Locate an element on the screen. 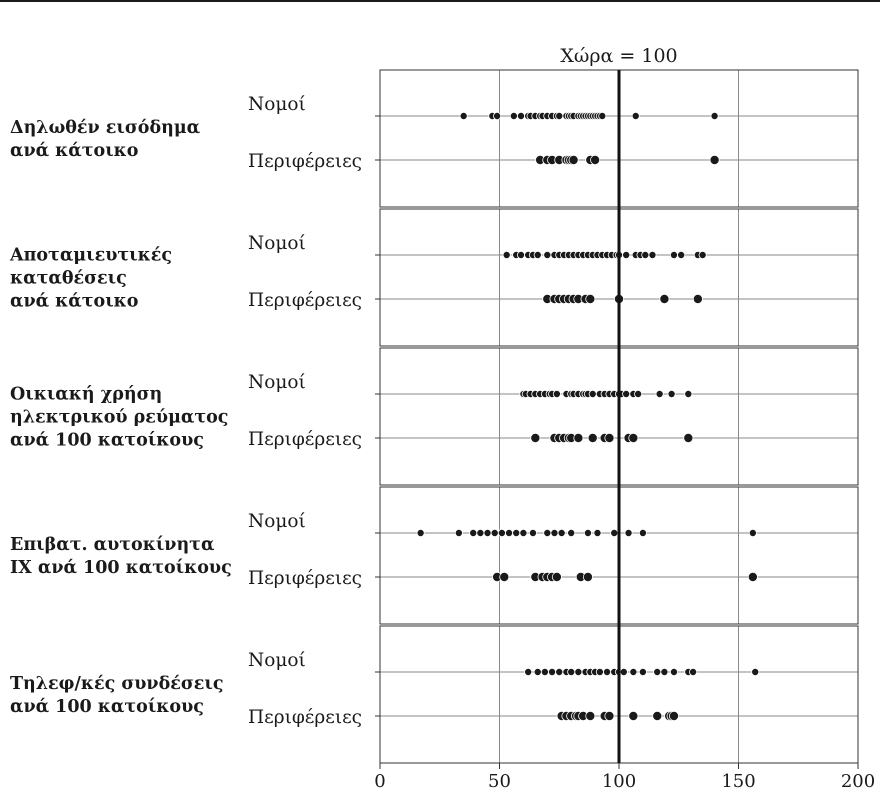 The image size is (880, 794). x-tick-label: 200 is located at coordinates (858, 780).